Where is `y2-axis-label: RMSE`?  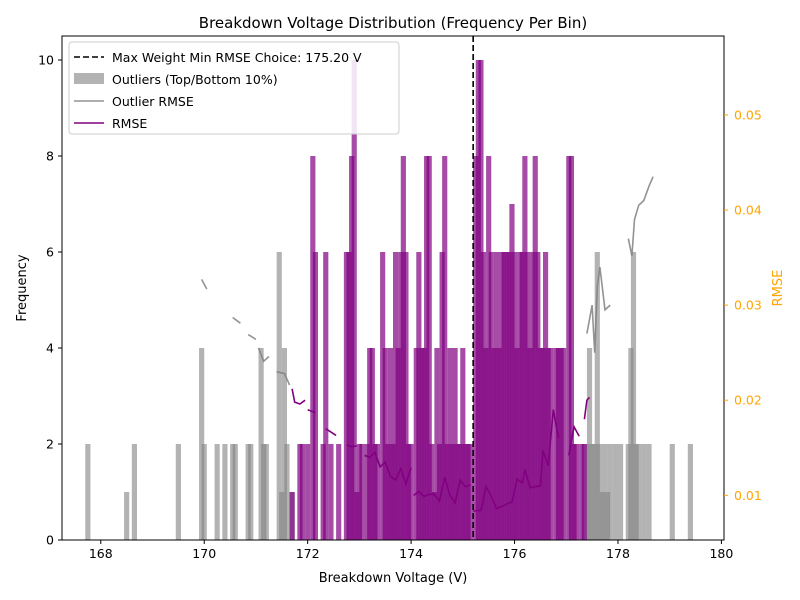
y2-axis-label: RMSE is located at coordinates (778, 288).